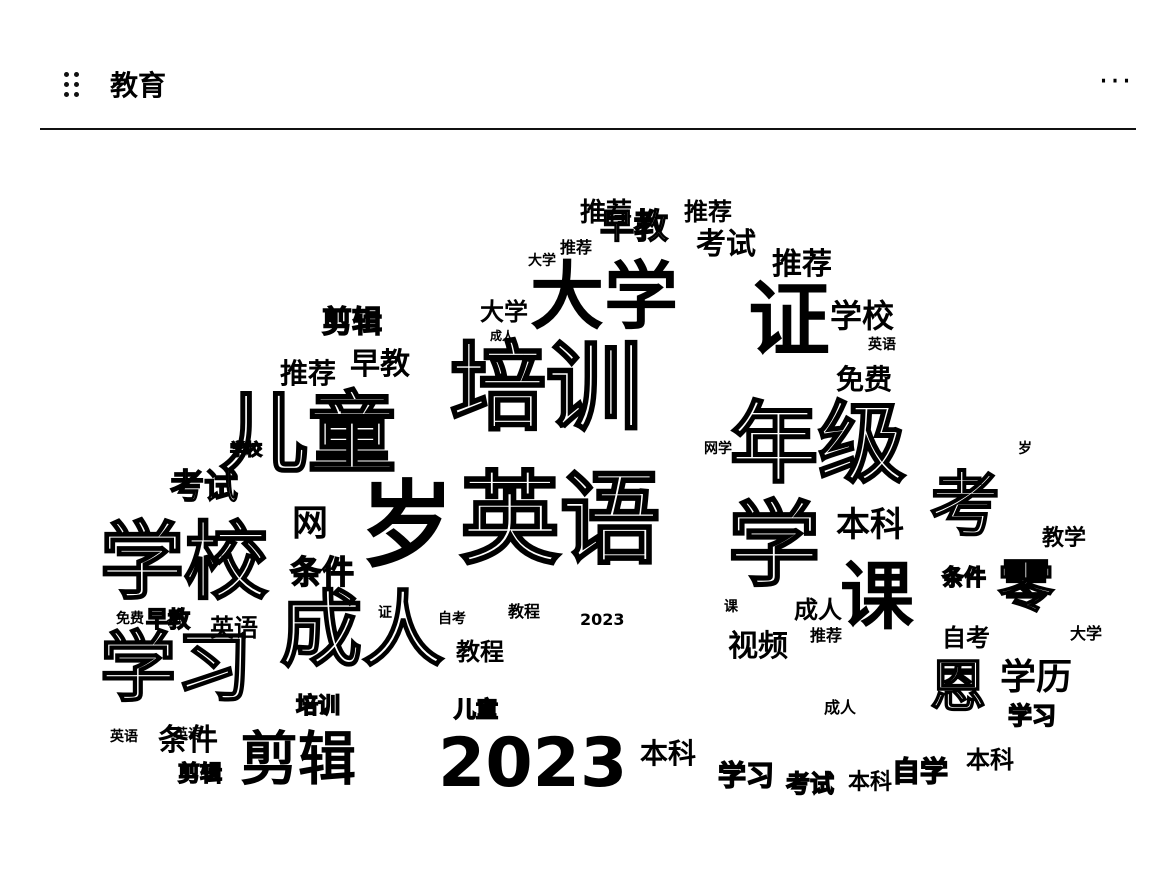  Describe the element at coordinates (965, 505) in the screenshot. I see `cloud-word: 考` at that location.